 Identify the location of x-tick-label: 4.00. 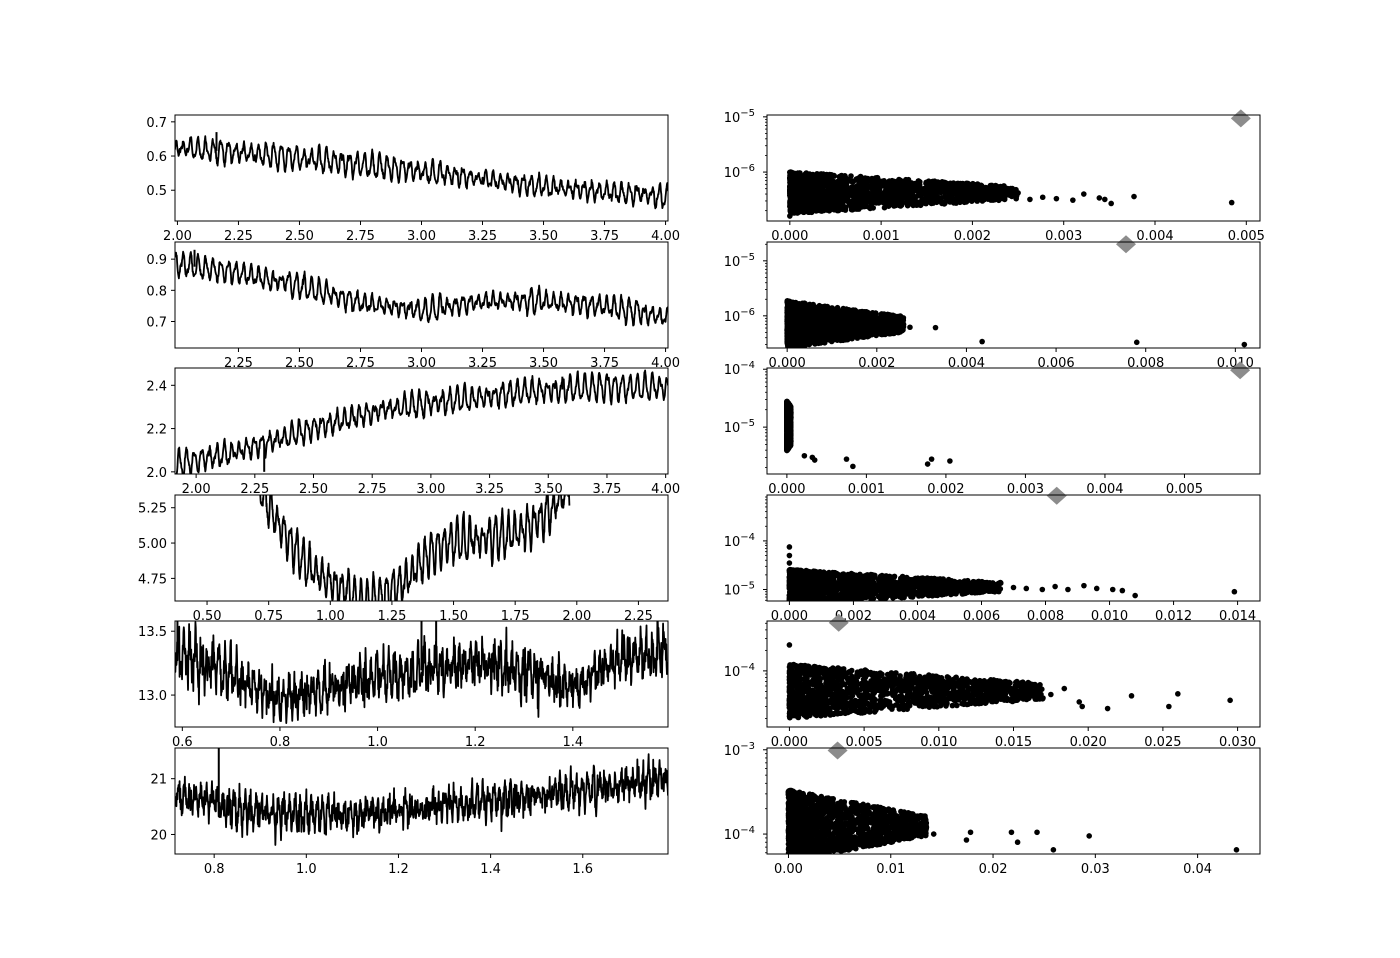
(665, 363).